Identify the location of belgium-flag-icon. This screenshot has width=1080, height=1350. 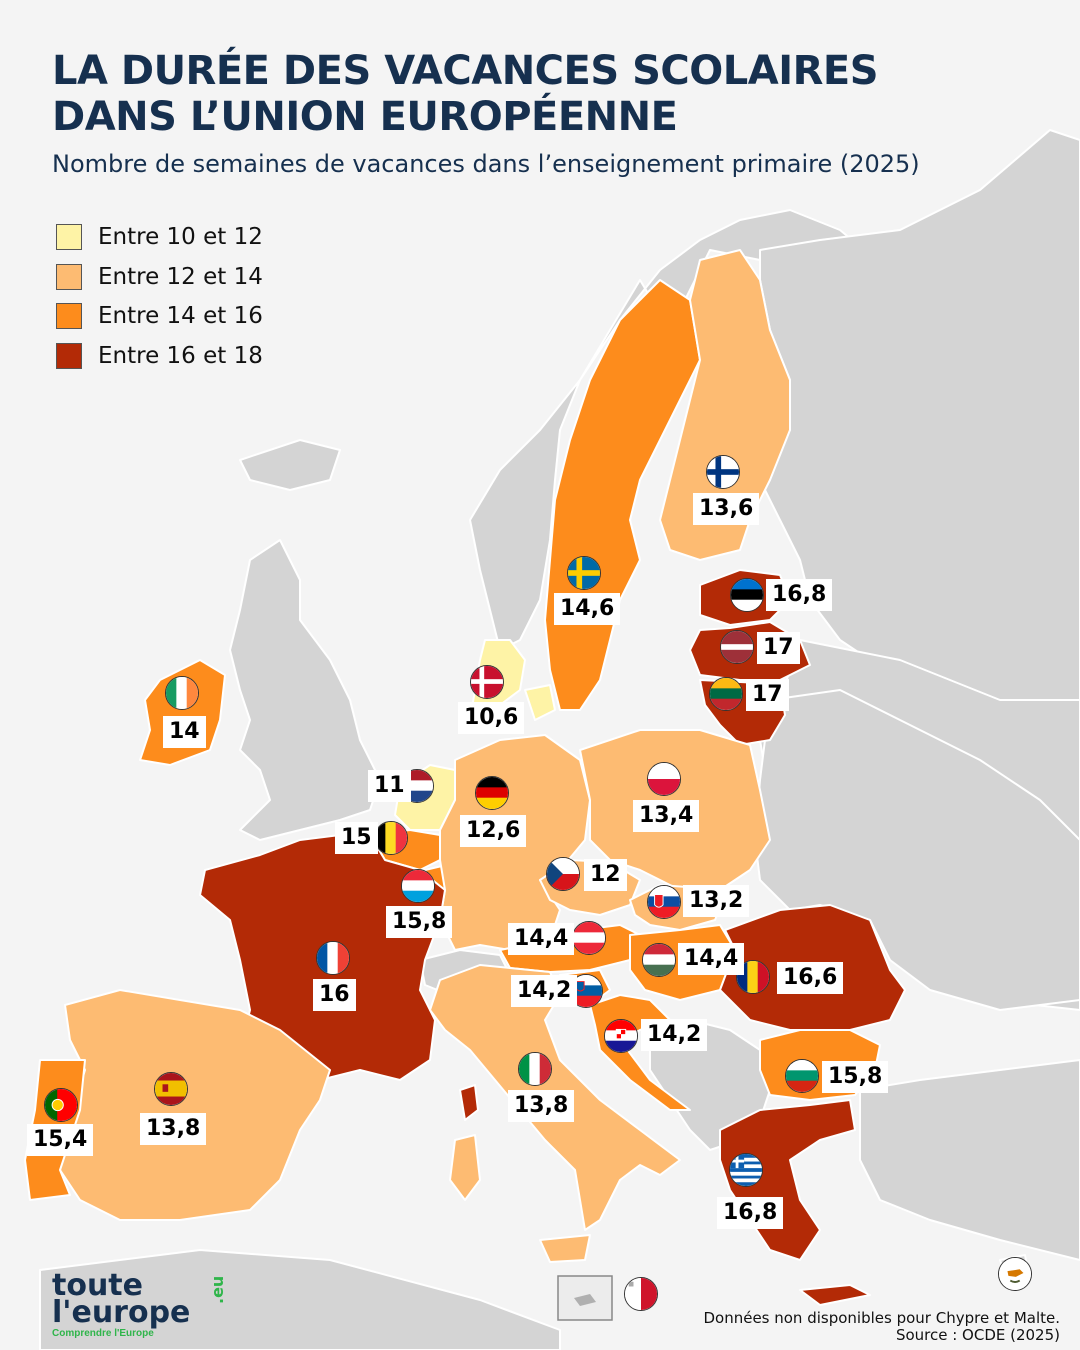
(391, 838).